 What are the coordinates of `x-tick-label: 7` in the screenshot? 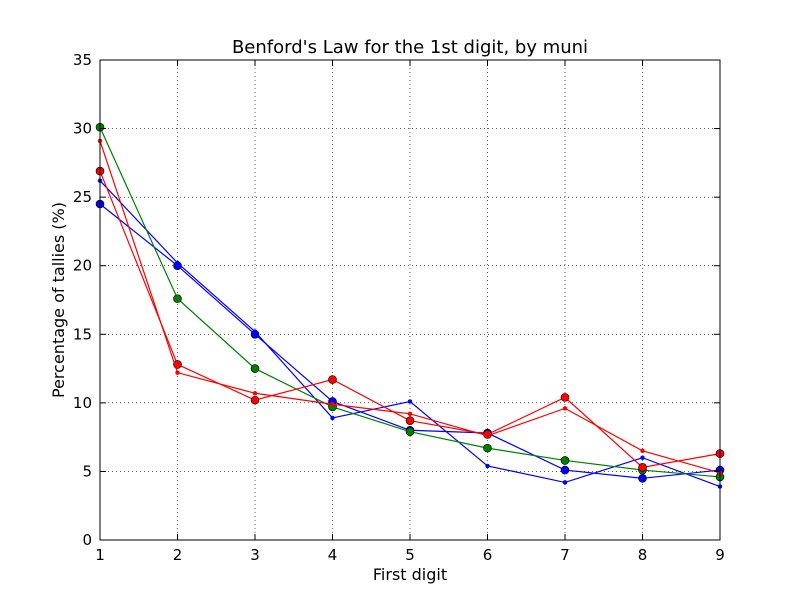 It's located at (565, 555).